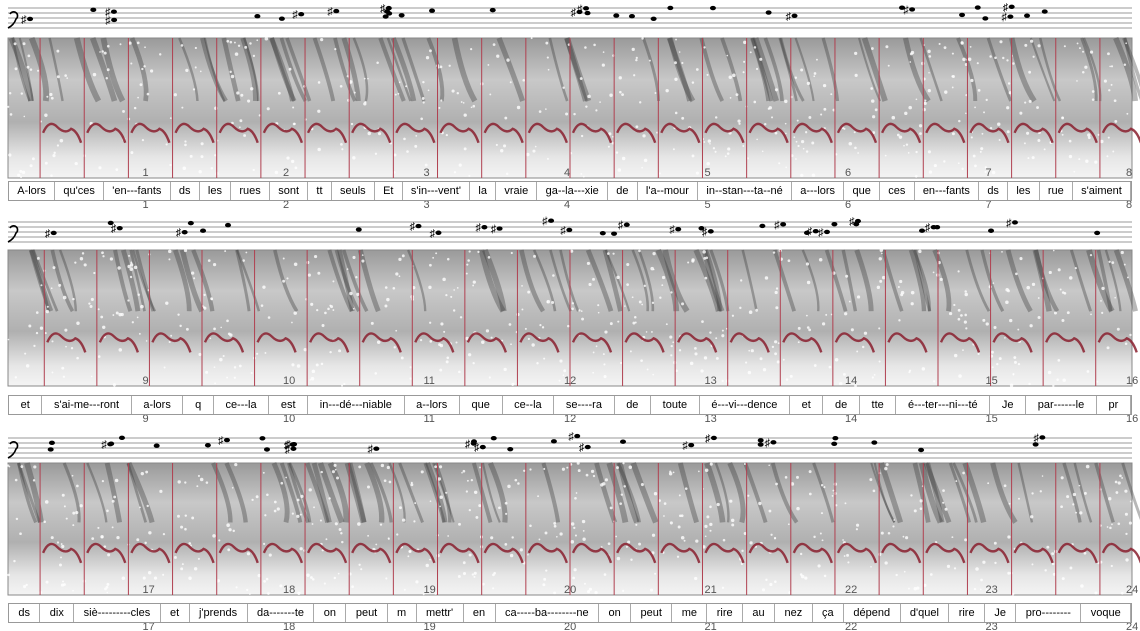  What do you see at coordinates (570, 590) in the screenshot?
I see `time-marker: 20` at bounding box center [570, 590].